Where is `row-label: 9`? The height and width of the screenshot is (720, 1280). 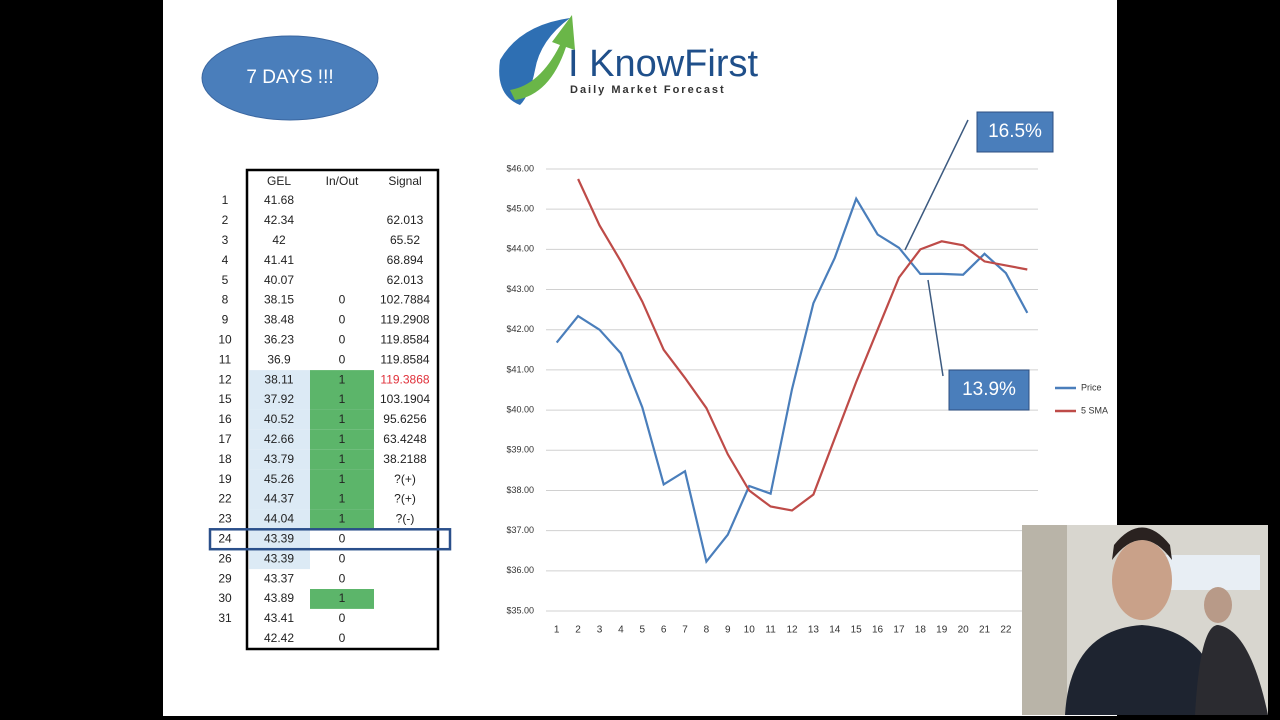 row-label: 9 is located at coordinates (225, 320).